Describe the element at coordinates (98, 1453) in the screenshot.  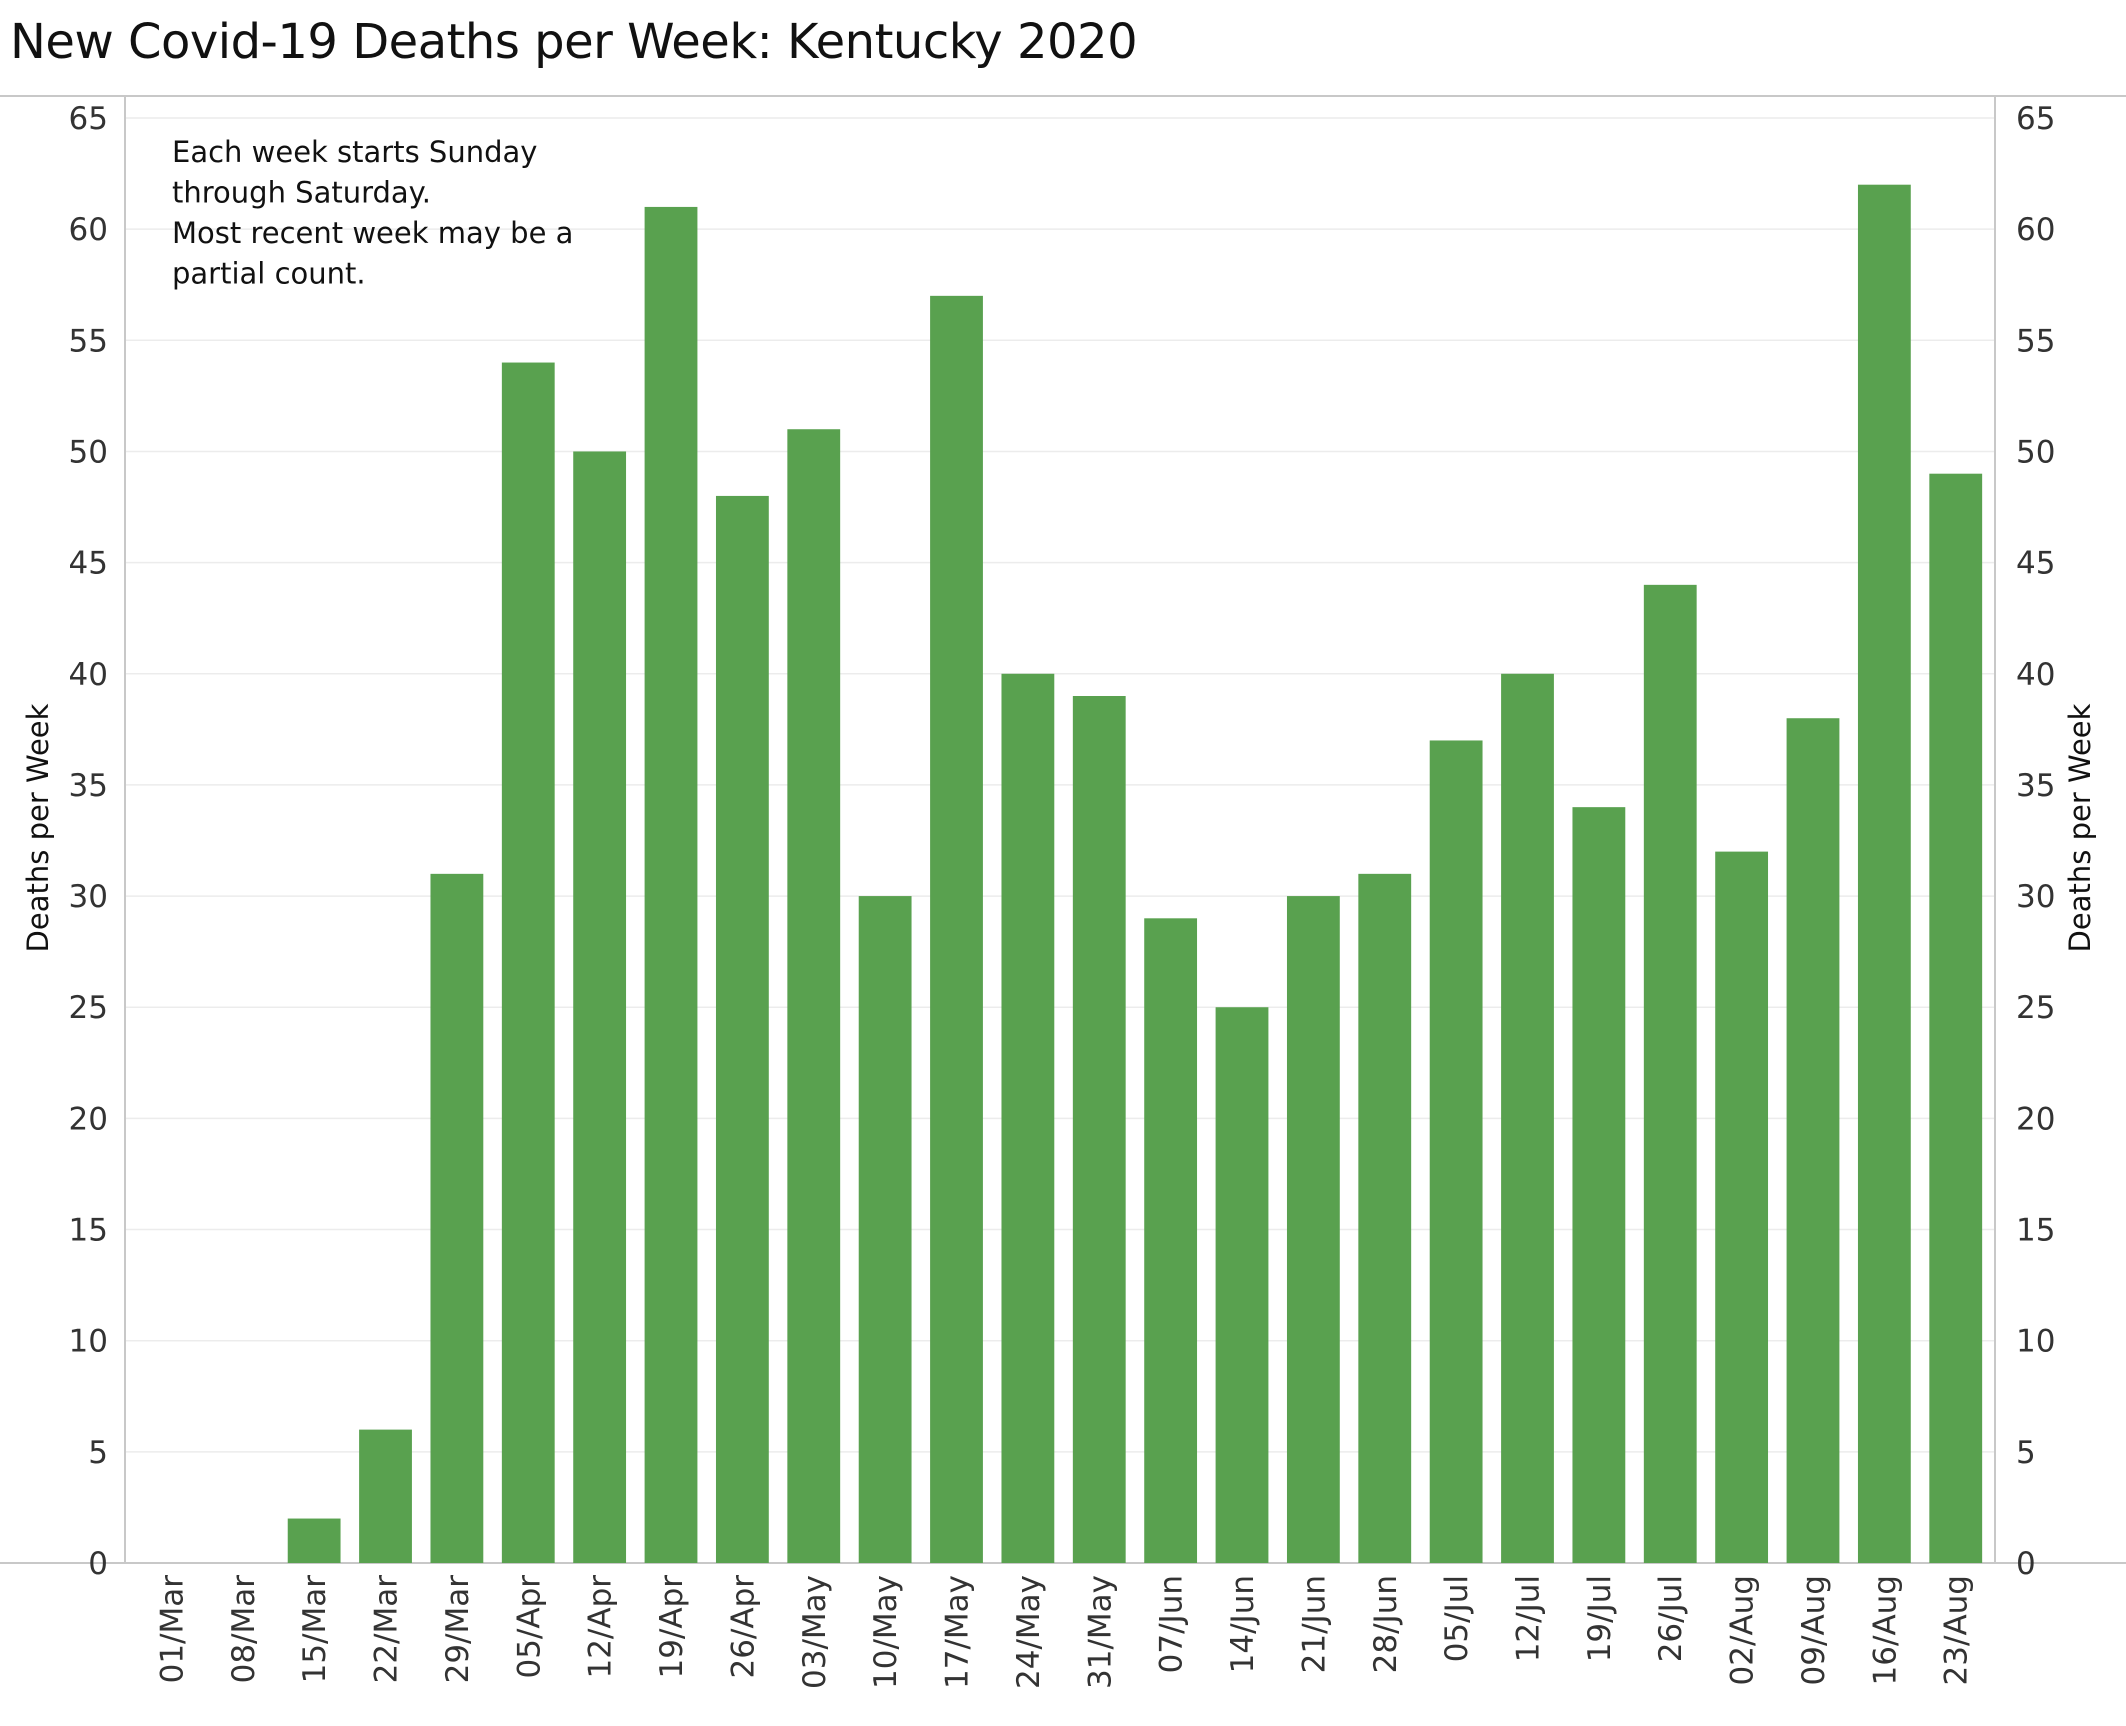
I see `y-tick-label-left: 5` at that location.